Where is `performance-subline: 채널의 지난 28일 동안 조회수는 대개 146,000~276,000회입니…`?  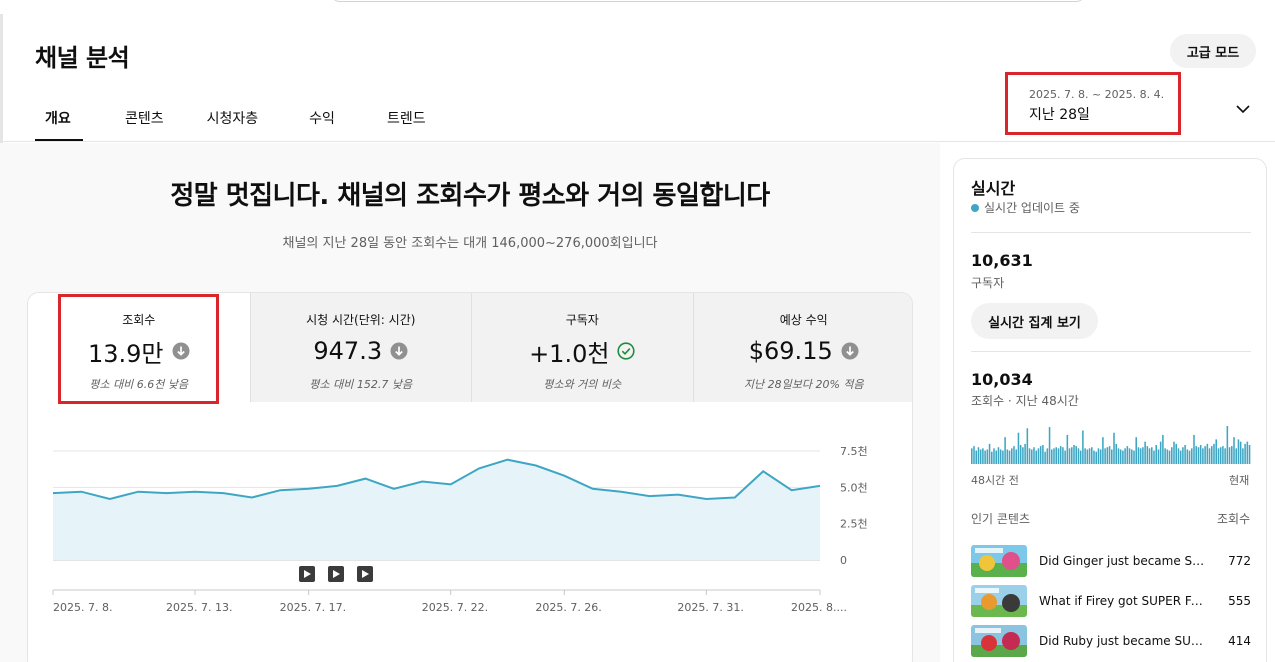 performance-subline: 채널의 지난 28일 동안 조회수는 대개 146,000~276,000회입니… is located at coordinates (470, 243).